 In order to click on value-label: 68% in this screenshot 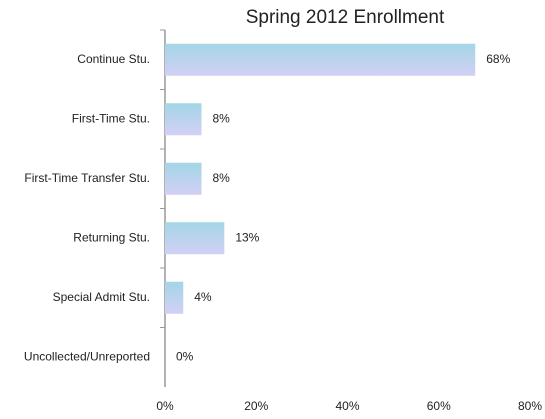, I will do `click(498, 59)`.